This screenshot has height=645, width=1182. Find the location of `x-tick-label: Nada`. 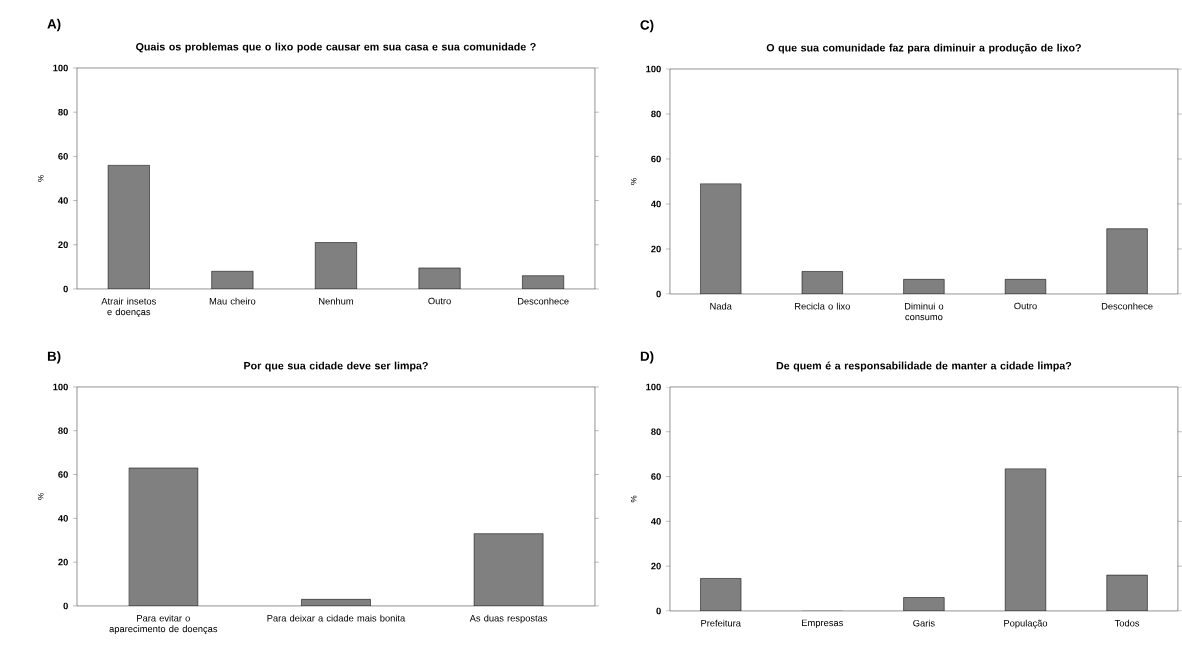

x-tick-label: Nada is located at coordinates (721, 306).